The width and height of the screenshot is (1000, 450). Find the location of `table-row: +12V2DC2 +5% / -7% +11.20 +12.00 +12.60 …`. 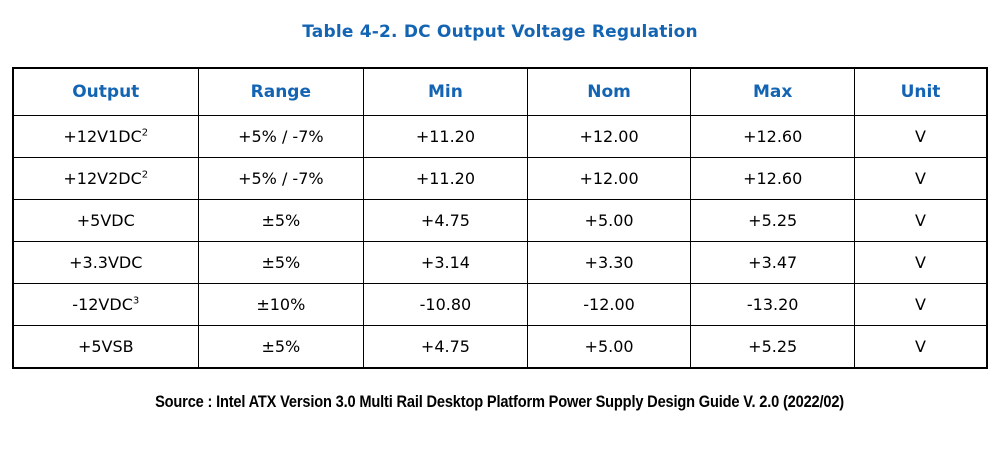

table-row: +12V2DC2 +5% / -7% +11.20 +12.00 +12.60 … is located at coordinates (500, 178).